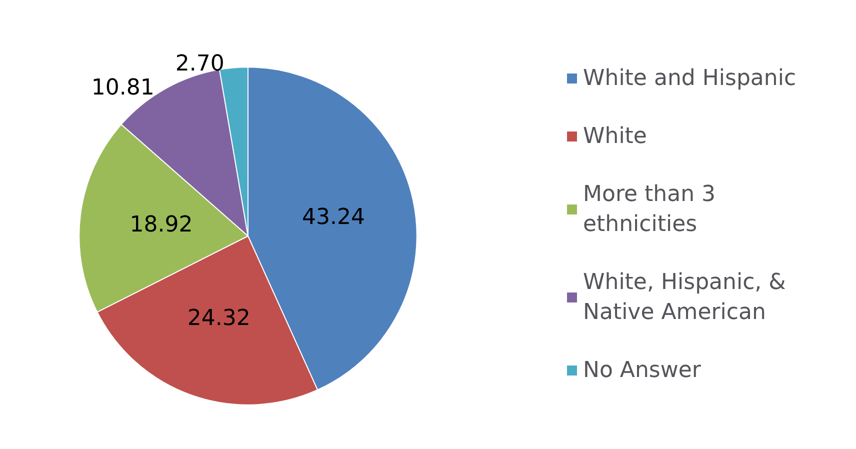 This screenshot has height=449, width=856. What do you see at coordinates (615, 136) in the screenshot?
I see `legend-label: White` at bounding box center [615, 136].